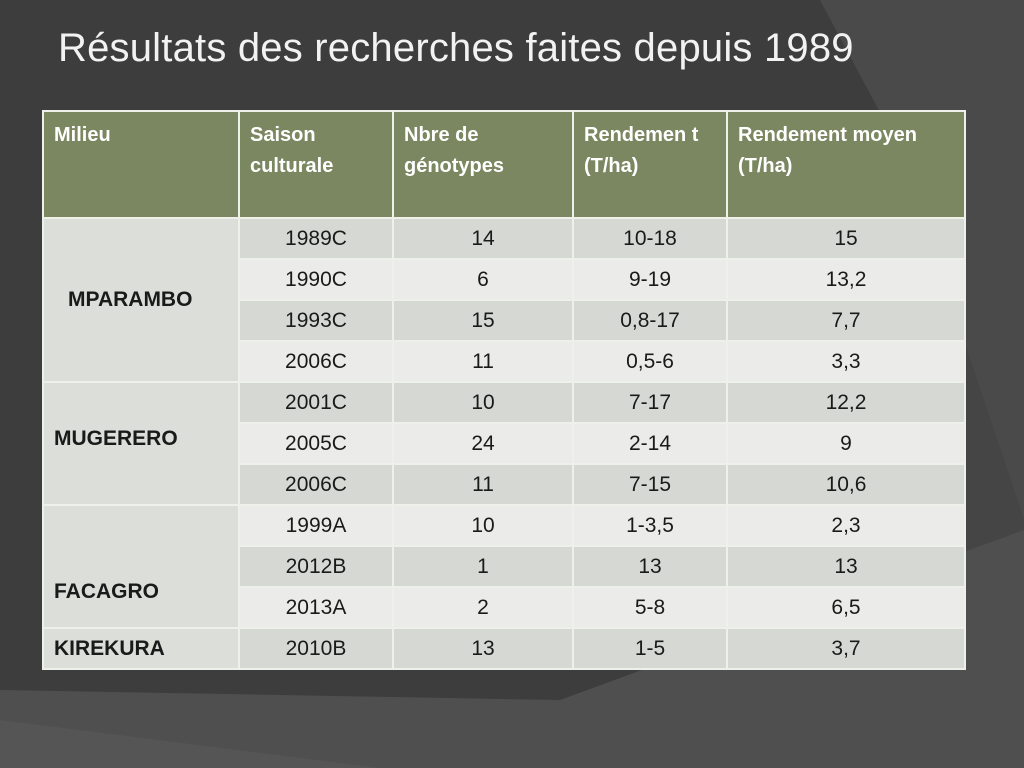 The height and width of the screenshot is (768, 1024). What do you see at coordinates (316, 607) in the screenshot?
I see `saison-cell: 2013A` at bounding box center [316, 607].